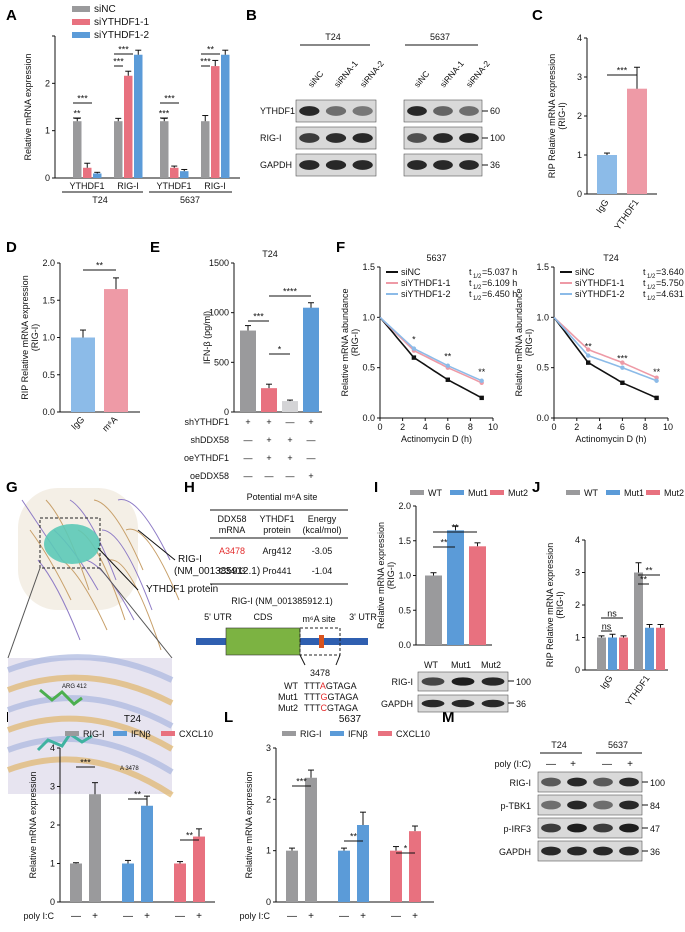  What do you see at coordinates (368, 267) in the screenshot?
I see `y-tick-label: 1.5` at bounding box center [368, 267].